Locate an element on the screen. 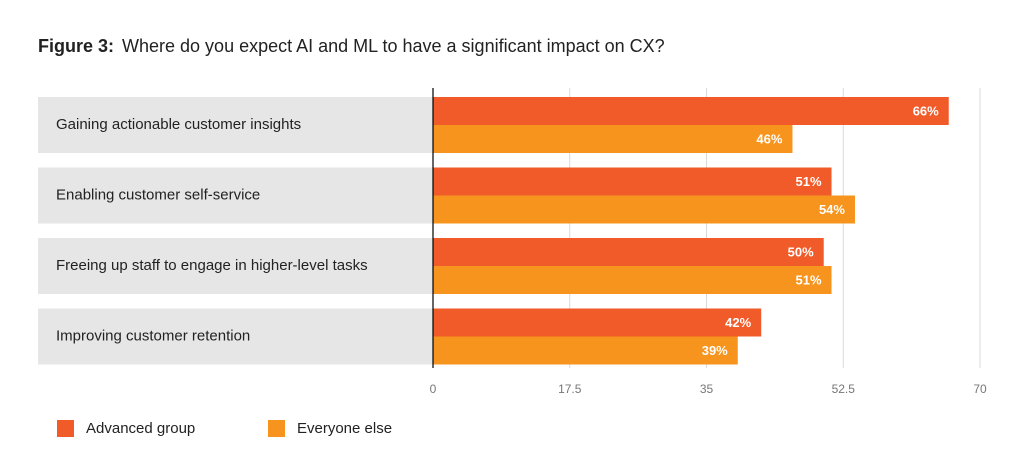 Image resolution: width=1025 pixels, height=465 pixels. category-label: Improving customer retention is located at coordinates (153, 335).